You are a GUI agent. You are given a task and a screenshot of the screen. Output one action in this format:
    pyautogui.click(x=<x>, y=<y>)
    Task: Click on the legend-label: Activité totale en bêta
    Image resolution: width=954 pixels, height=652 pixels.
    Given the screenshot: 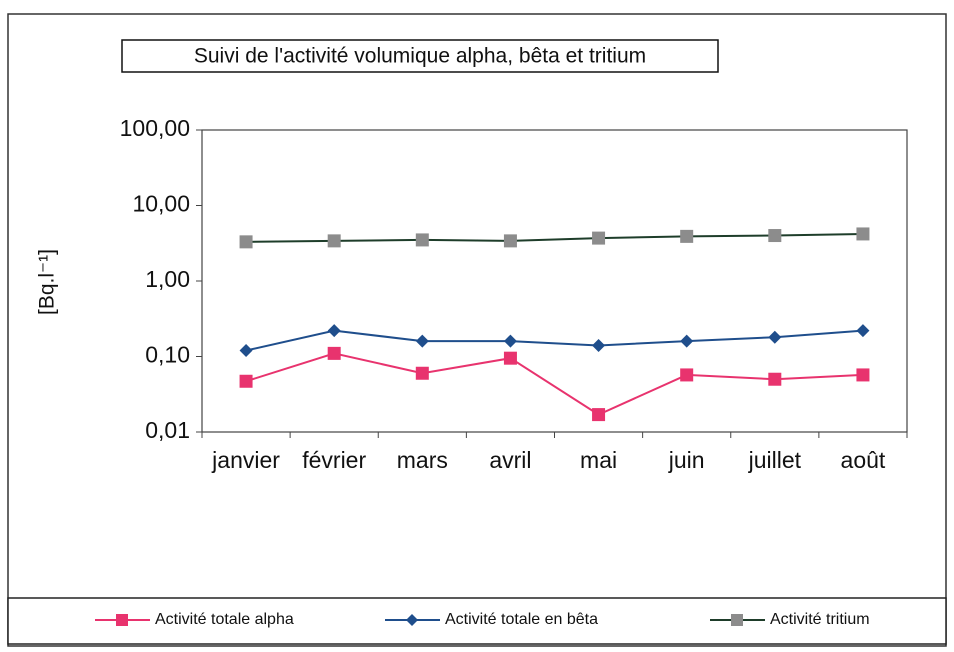 What is the action you would take?
    pyautogui.click(x=521, y=619)
    